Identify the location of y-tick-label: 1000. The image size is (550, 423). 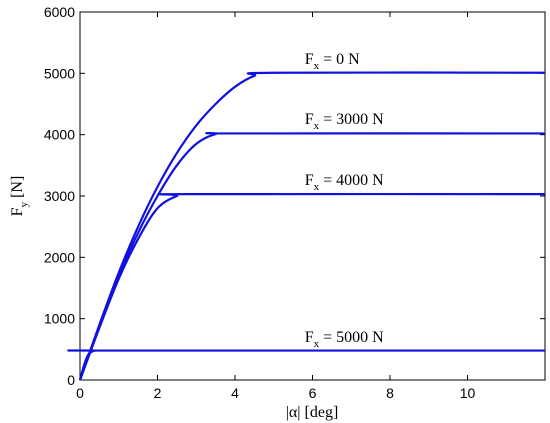
(59, 319).